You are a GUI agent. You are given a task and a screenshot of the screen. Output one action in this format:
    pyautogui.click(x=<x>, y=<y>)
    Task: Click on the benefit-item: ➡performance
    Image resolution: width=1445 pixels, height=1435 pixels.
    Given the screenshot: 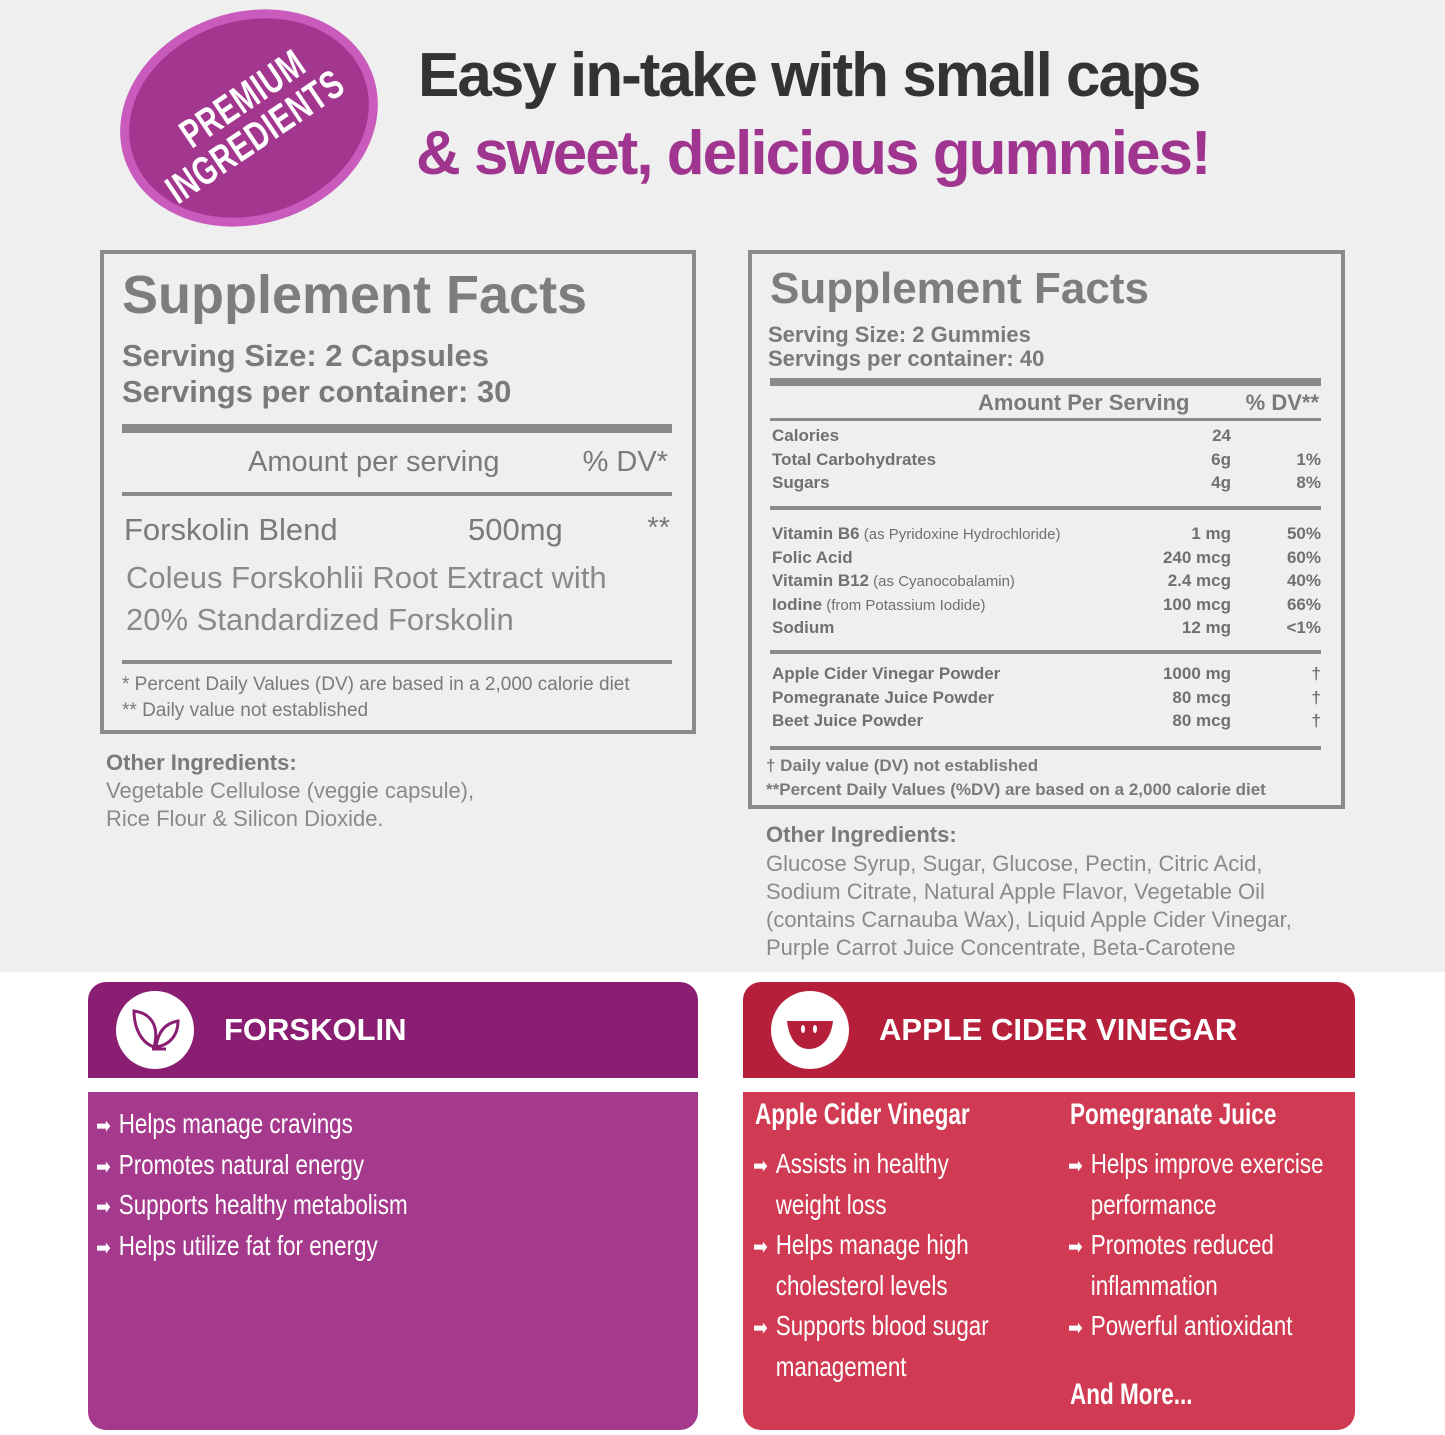 What is the action you would take?
    pyautogui.click(x=1142, y=1206)
    